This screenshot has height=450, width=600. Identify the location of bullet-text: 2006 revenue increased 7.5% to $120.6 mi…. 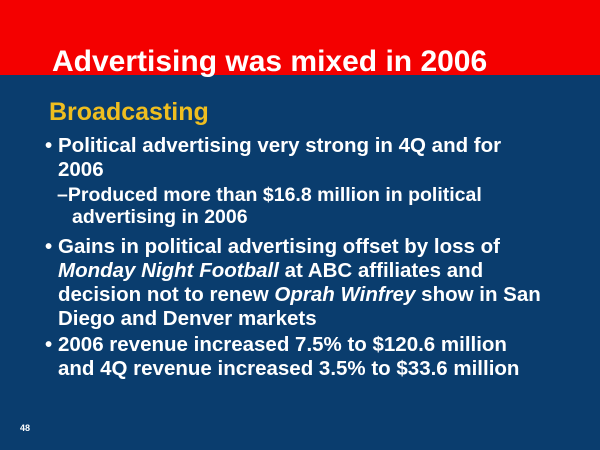
(289, 356).